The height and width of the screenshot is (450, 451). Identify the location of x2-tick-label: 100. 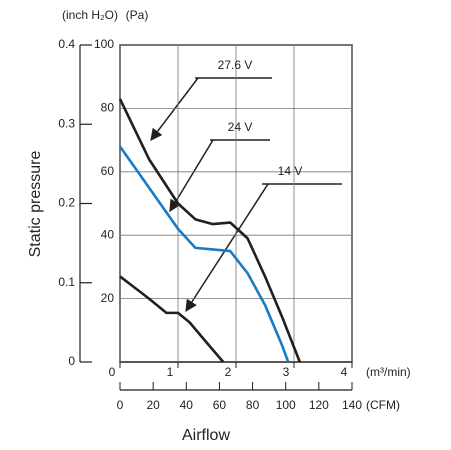
(286, 405).